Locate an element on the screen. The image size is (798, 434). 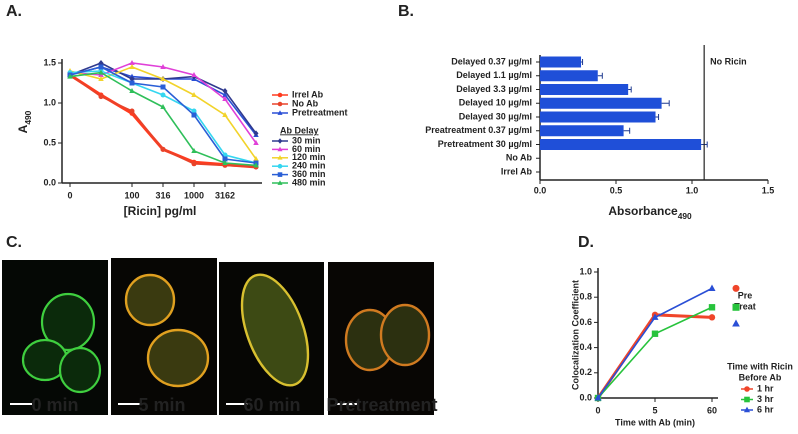
y-axis-title-main: A is located at coordinates (23, 128).